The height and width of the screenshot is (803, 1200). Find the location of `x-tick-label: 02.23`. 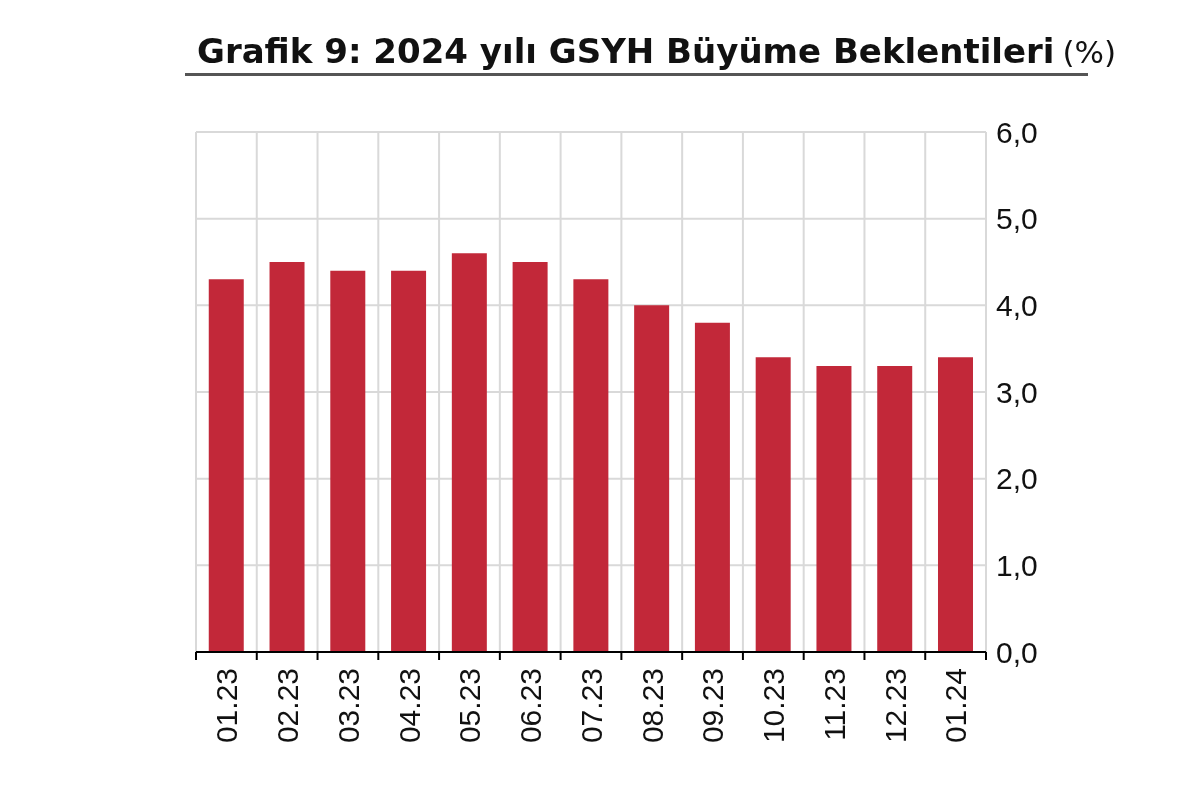

x-tick-label: 02.23 is located at coordinates (287, 706).